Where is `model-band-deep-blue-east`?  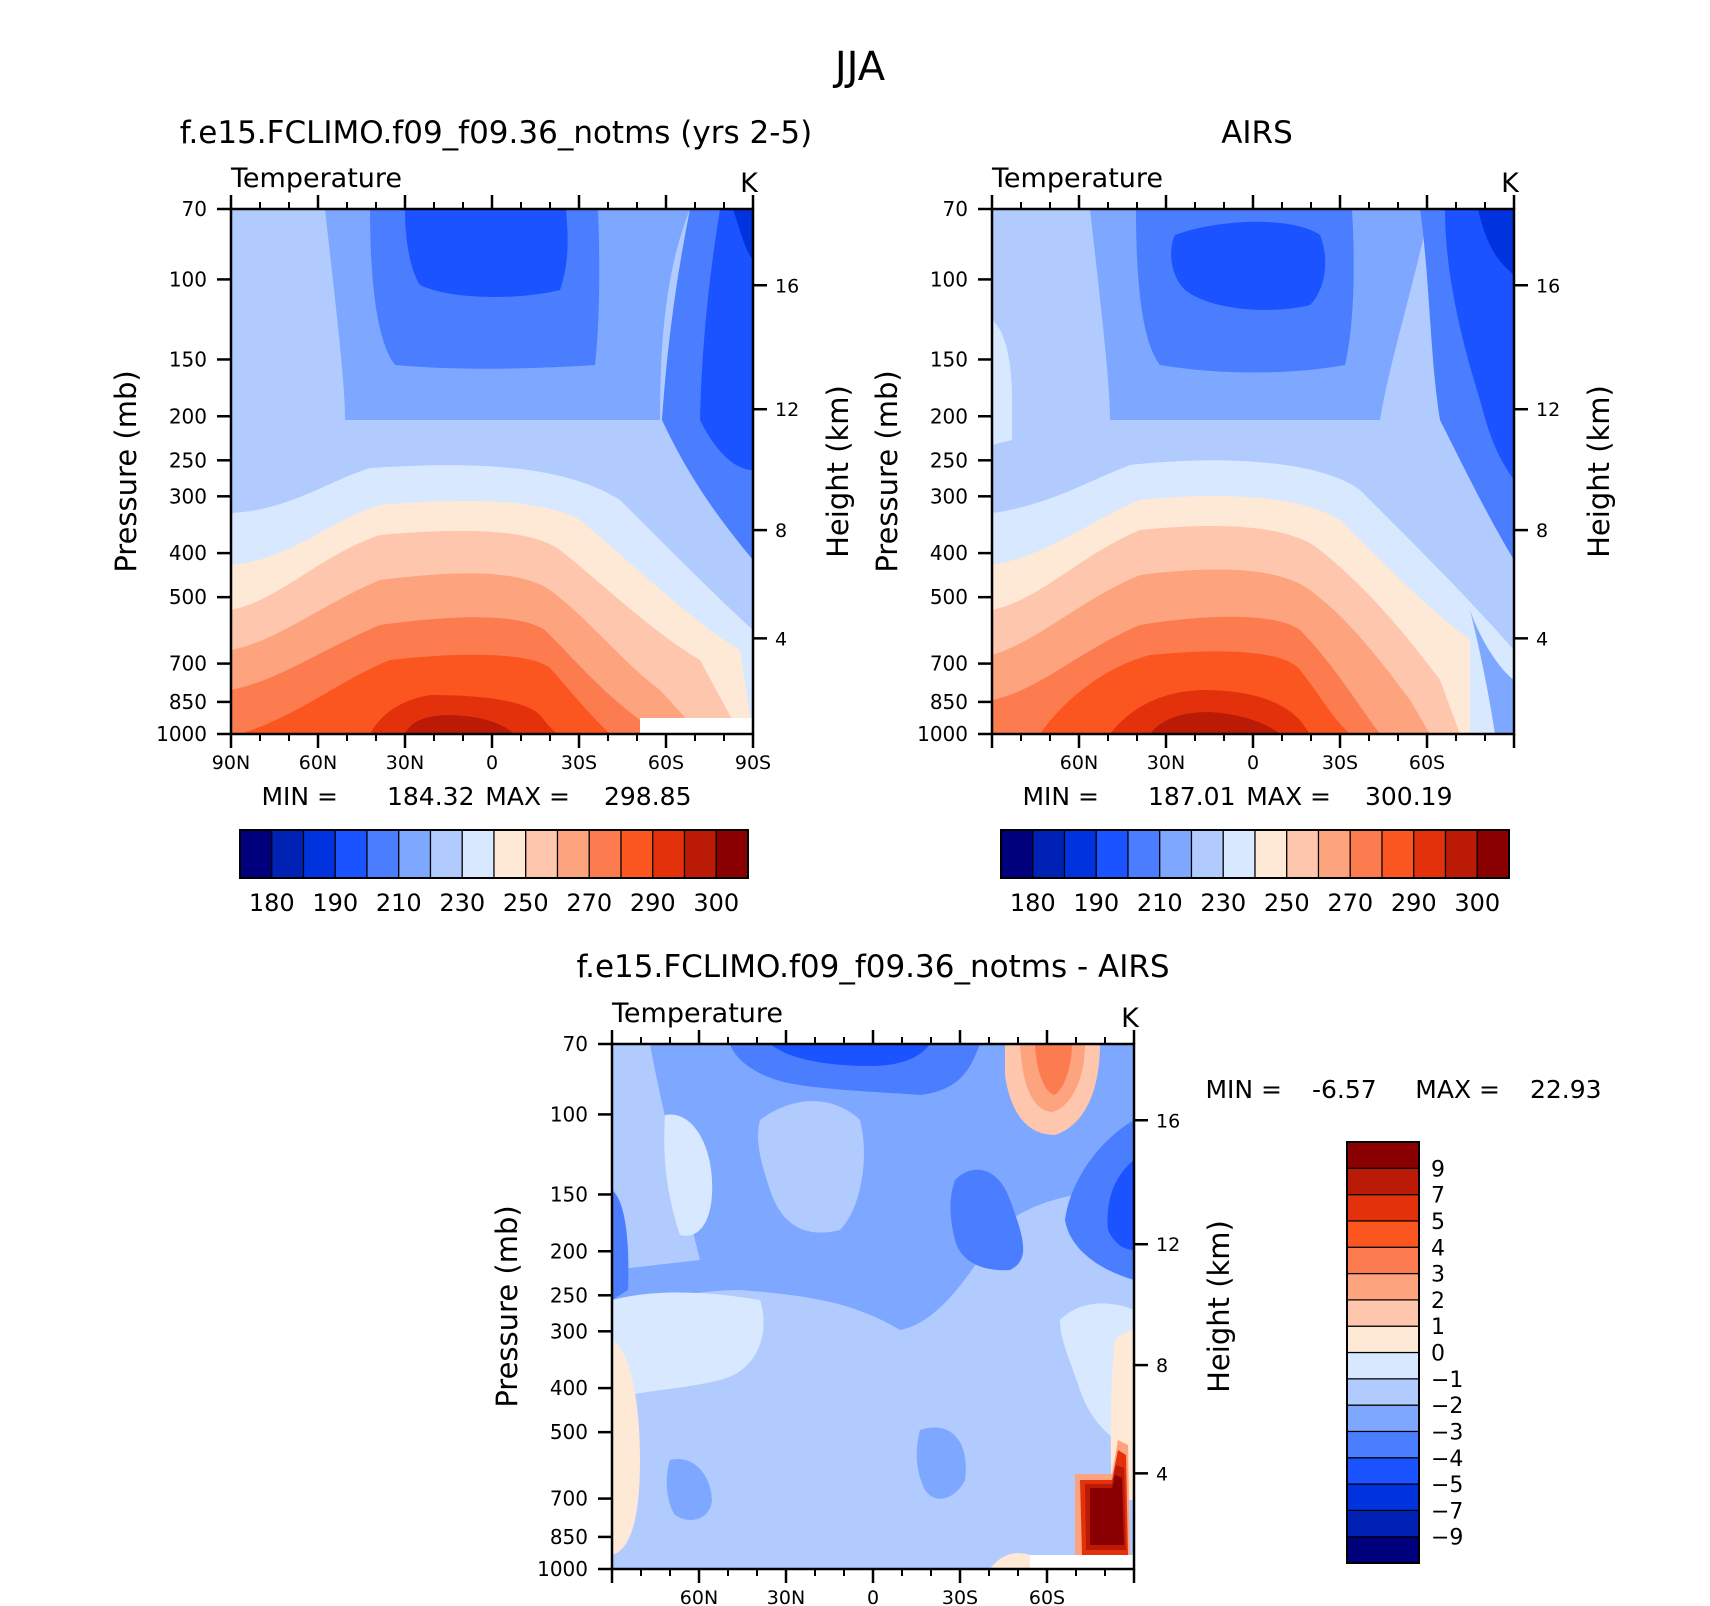 model-band-deep-blue-east is located at coordinates (726, 339).